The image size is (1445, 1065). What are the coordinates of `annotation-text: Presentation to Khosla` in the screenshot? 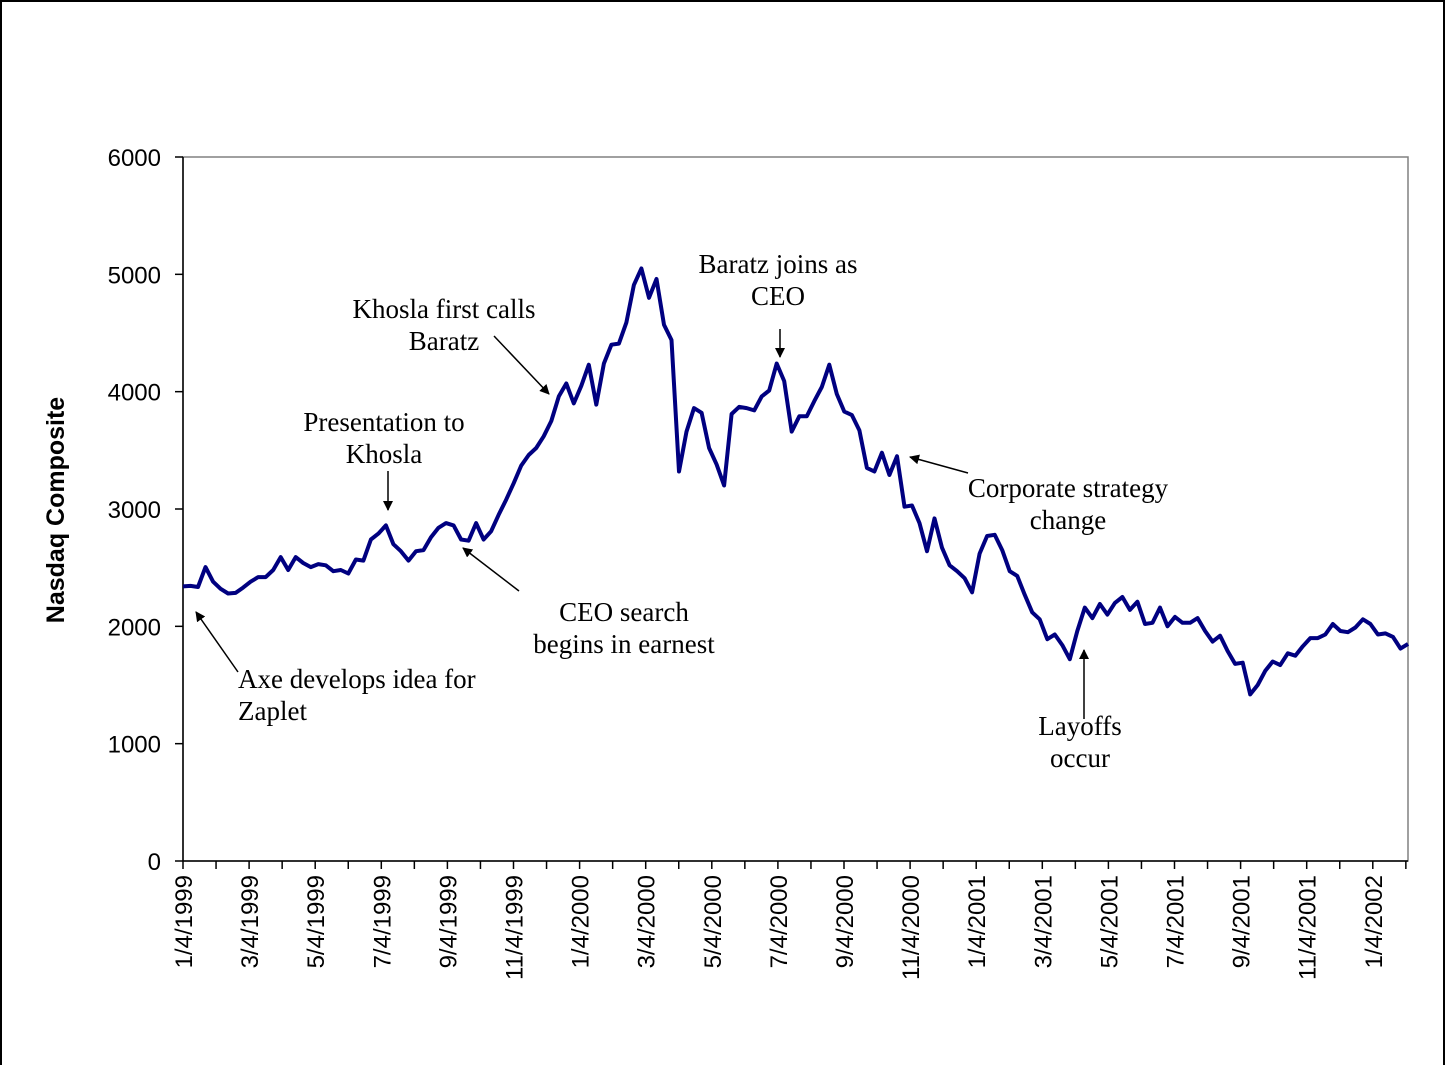 It's located at (383, 438).